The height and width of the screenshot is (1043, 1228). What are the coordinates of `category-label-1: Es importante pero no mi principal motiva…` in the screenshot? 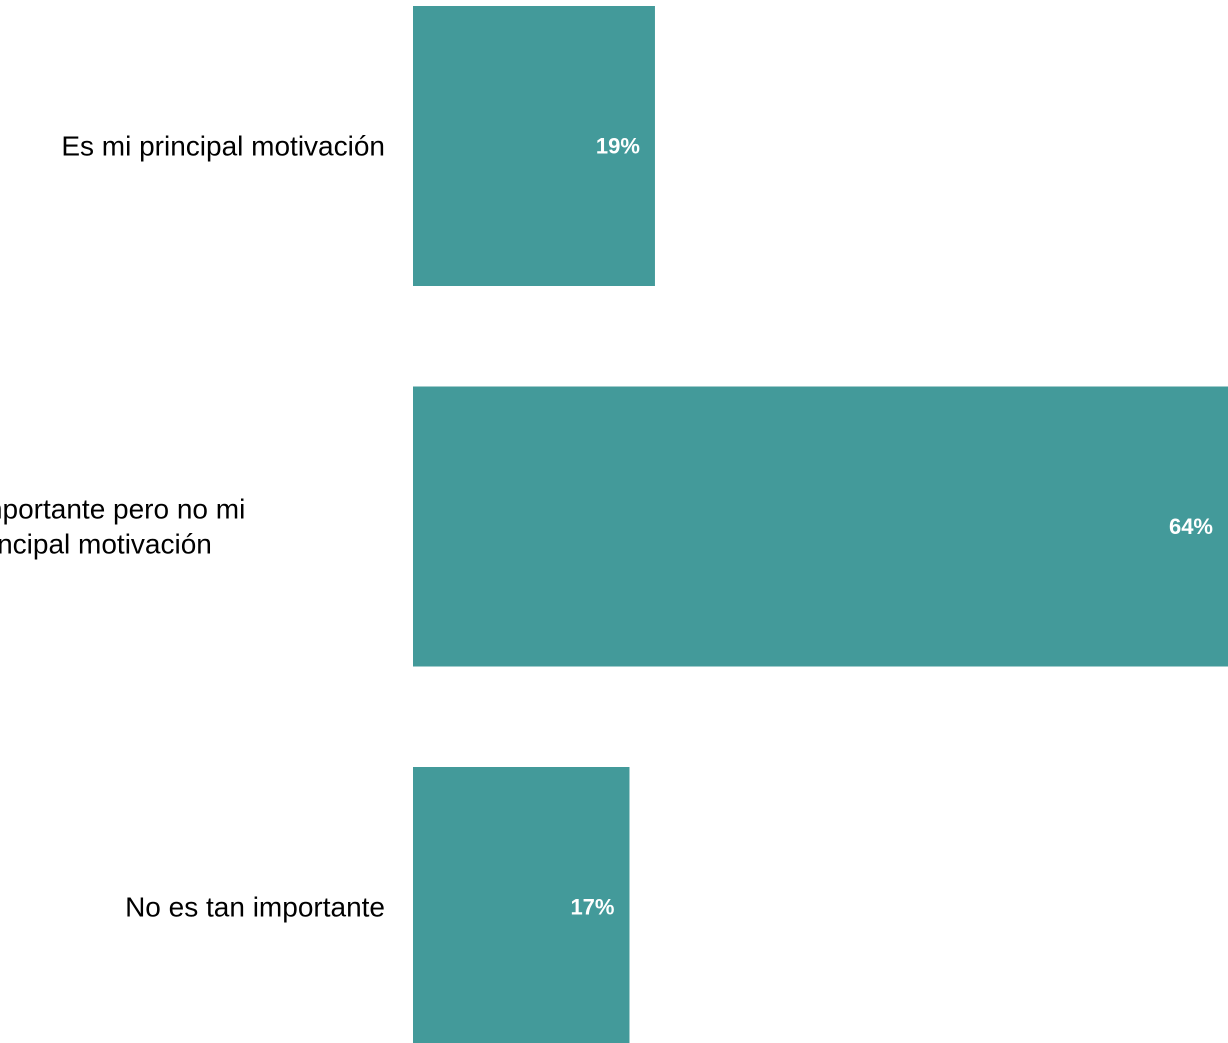 It's located at (122, 527).